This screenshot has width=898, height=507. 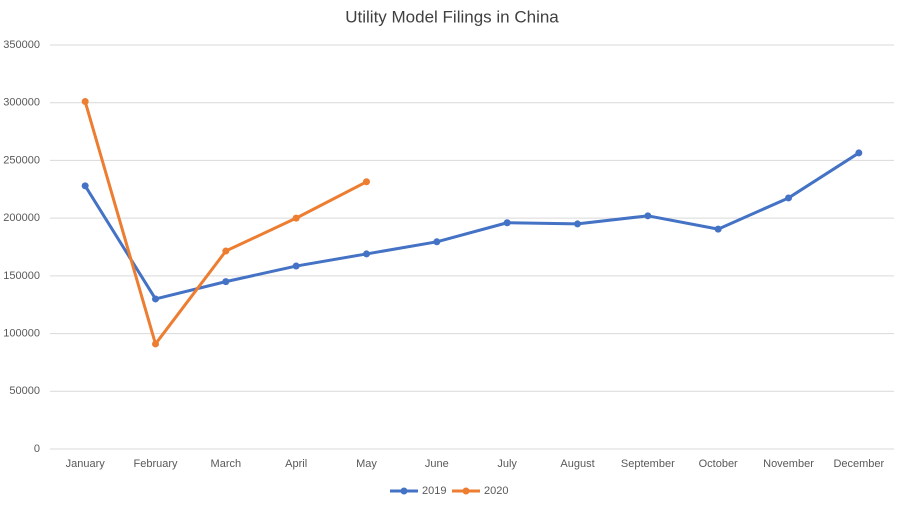 I want to click on x-tick-label: July, so click(x=507, y=464).